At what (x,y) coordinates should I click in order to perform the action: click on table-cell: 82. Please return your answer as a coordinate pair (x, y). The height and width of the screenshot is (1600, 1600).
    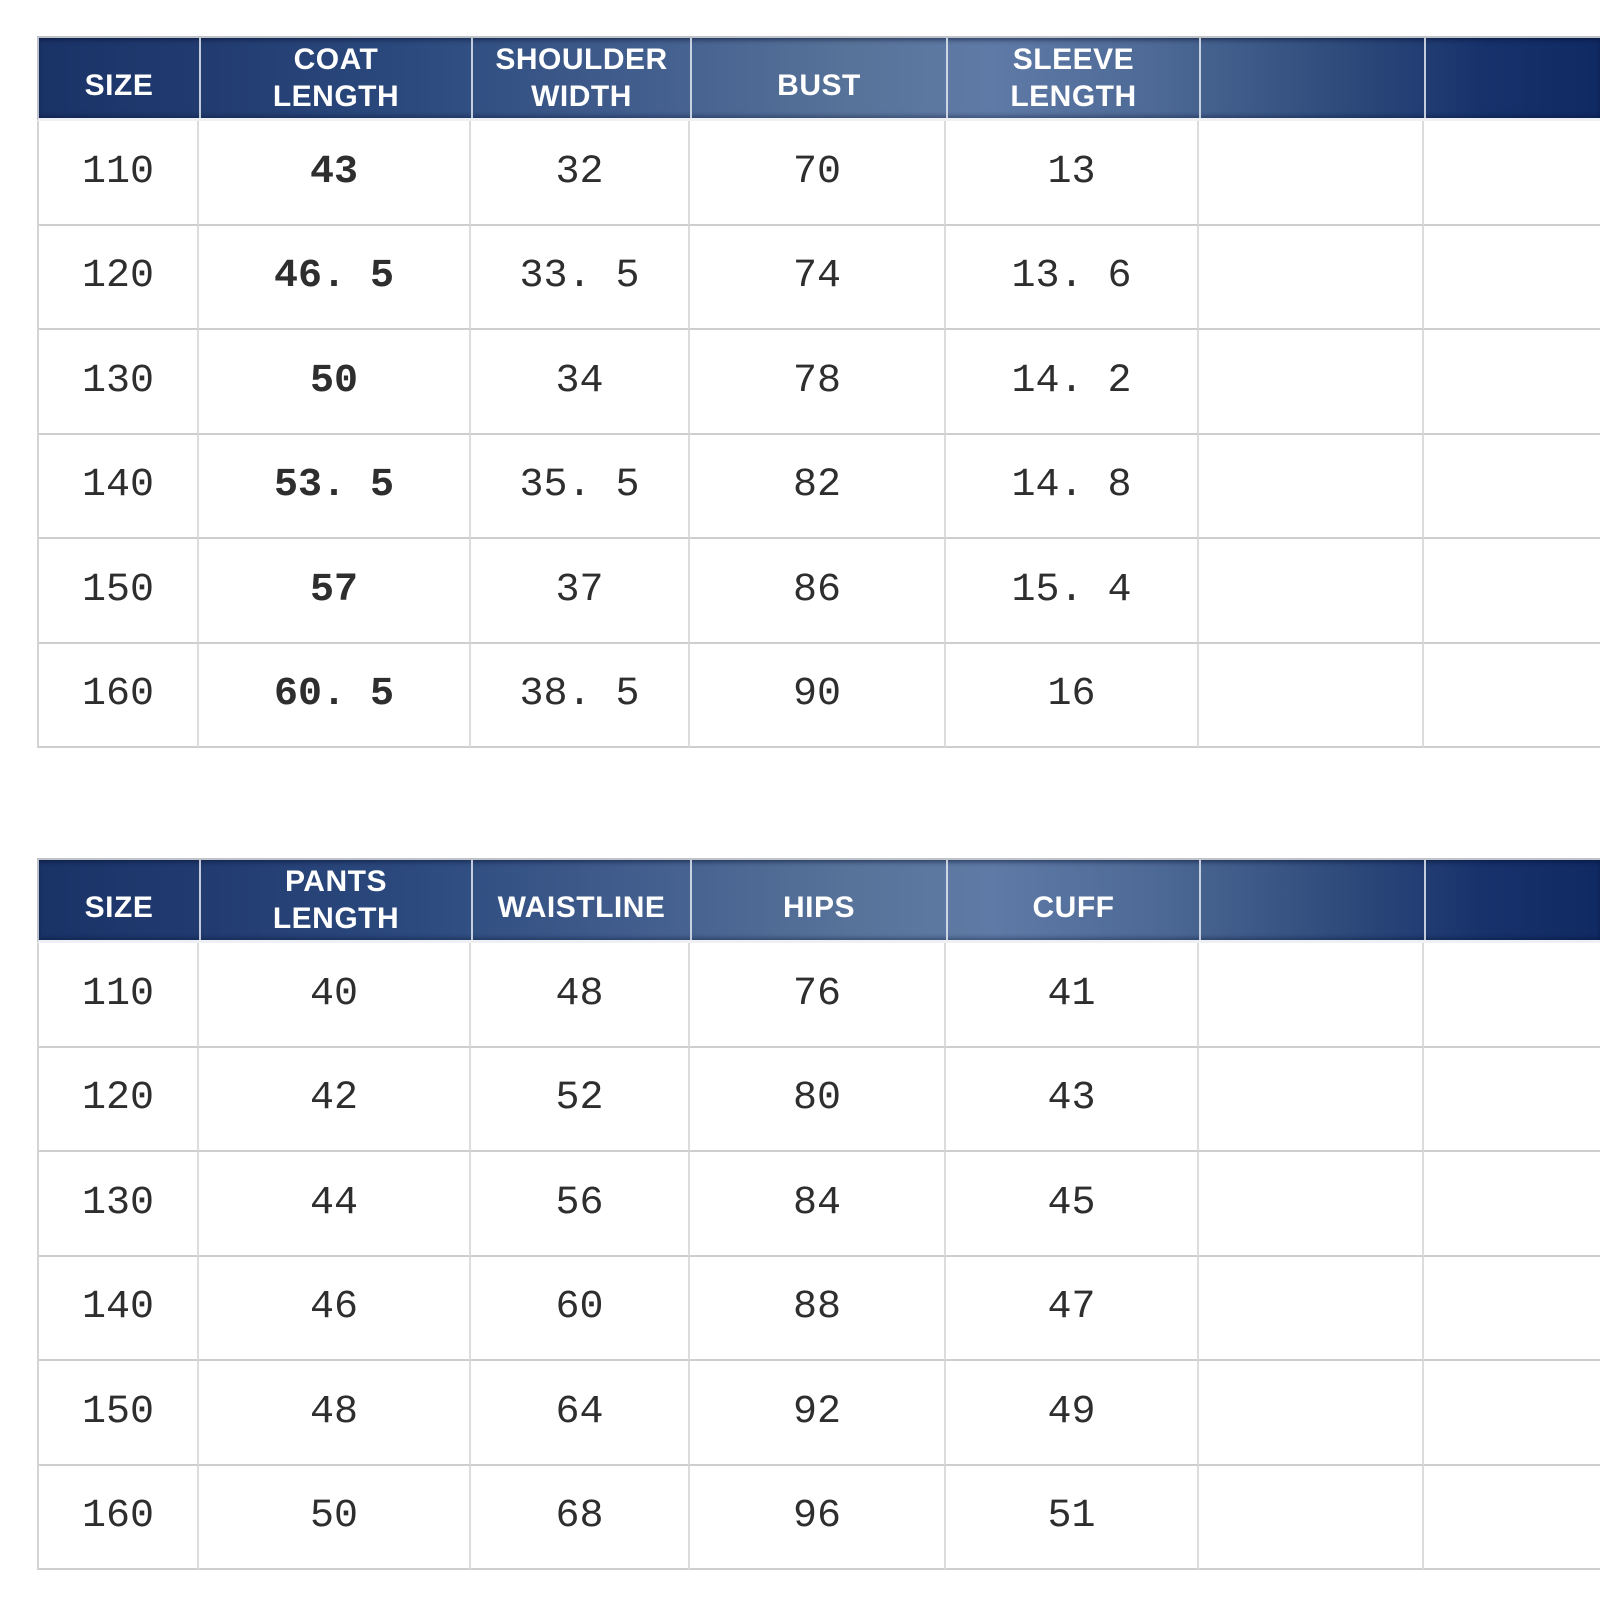
    Looking at the image, I should click on (818, 486).